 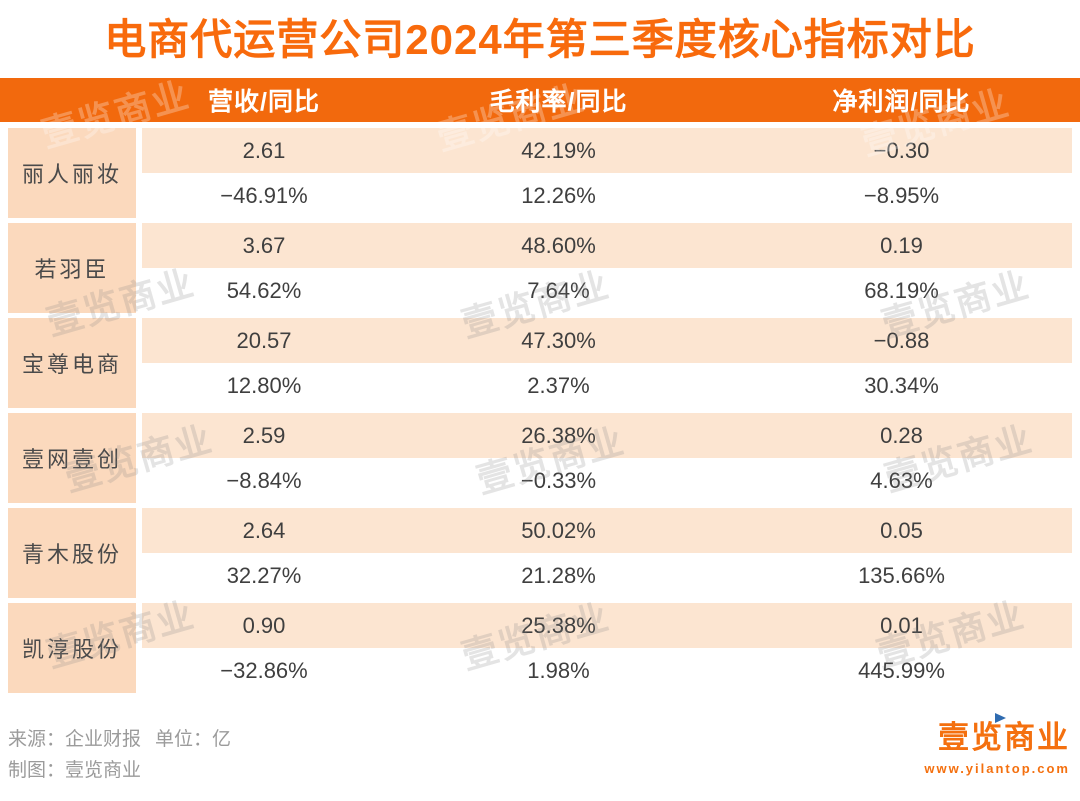 I want to click on gross-margin-value: 42.19%, so click(x=558, y=150).